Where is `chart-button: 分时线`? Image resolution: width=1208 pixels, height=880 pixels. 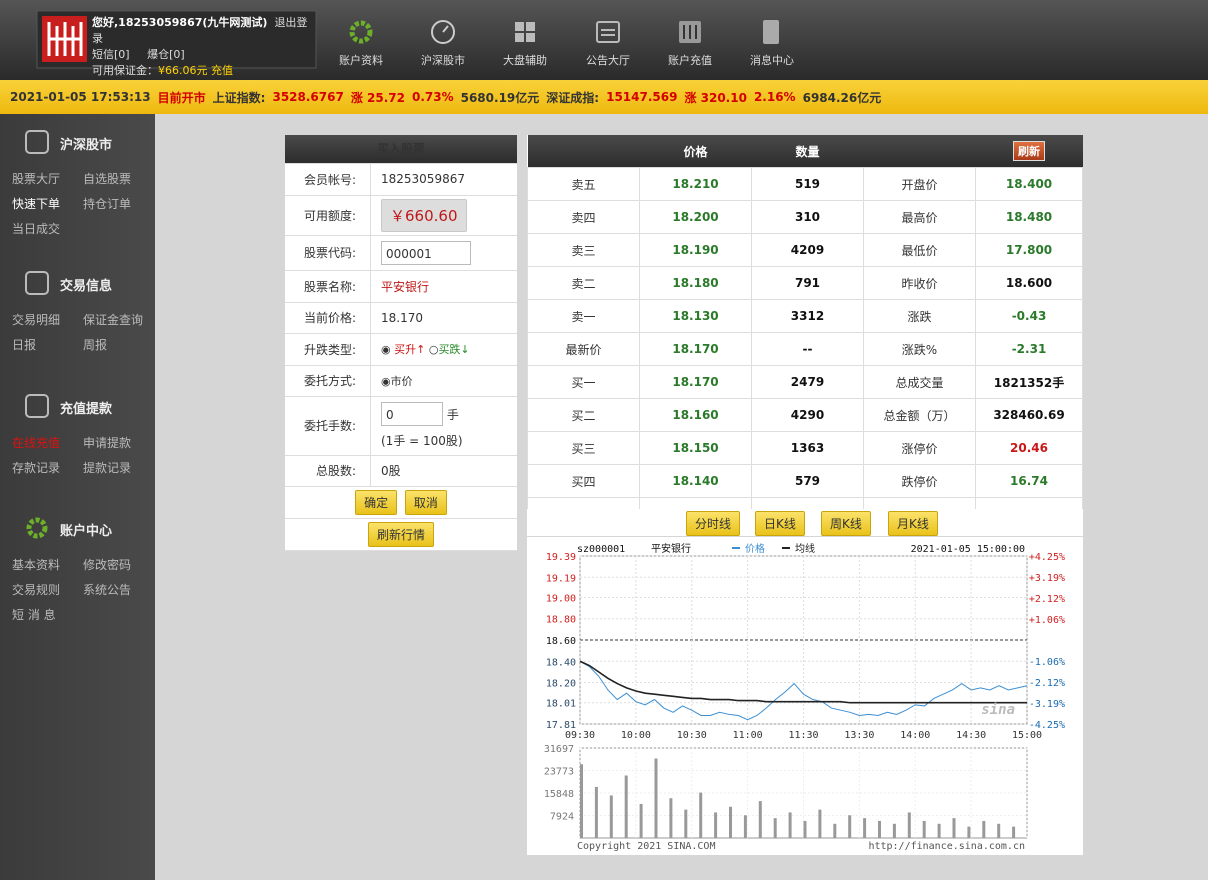 chart-button: 分时线 is located at coordinates (713, 523).